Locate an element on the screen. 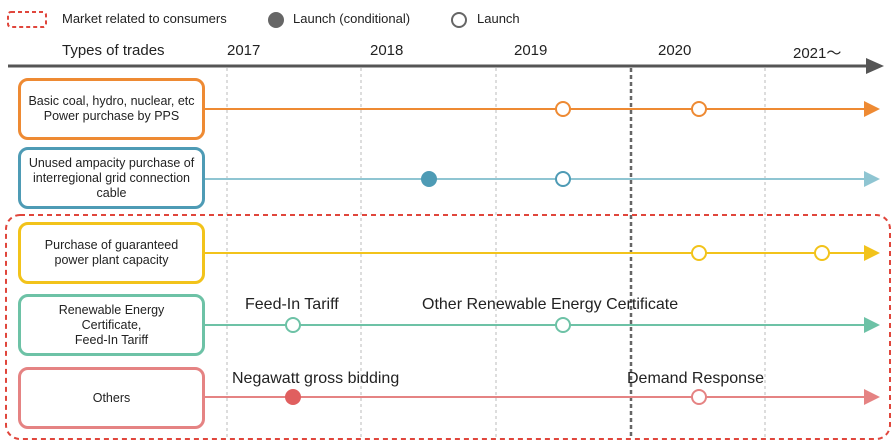 This screenshot has width=896, height=447. row5-arrow is located at coordinates (872, 397).